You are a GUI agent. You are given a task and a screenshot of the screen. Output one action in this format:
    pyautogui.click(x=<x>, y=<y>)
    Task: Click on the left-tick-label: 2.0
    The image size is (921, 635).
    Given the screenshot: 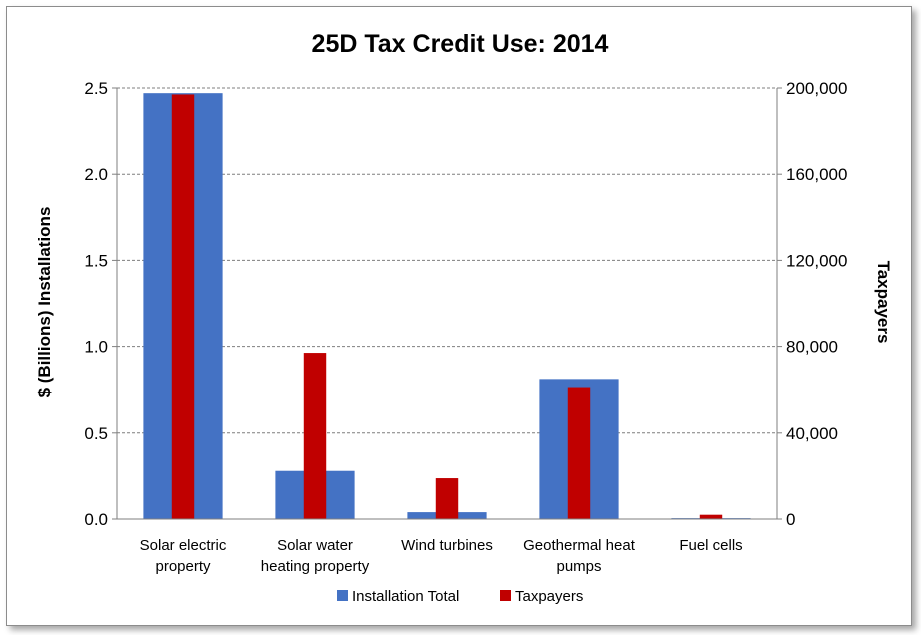 What is the action you would take?
    pyautogui.click(x=96, y=174)
    